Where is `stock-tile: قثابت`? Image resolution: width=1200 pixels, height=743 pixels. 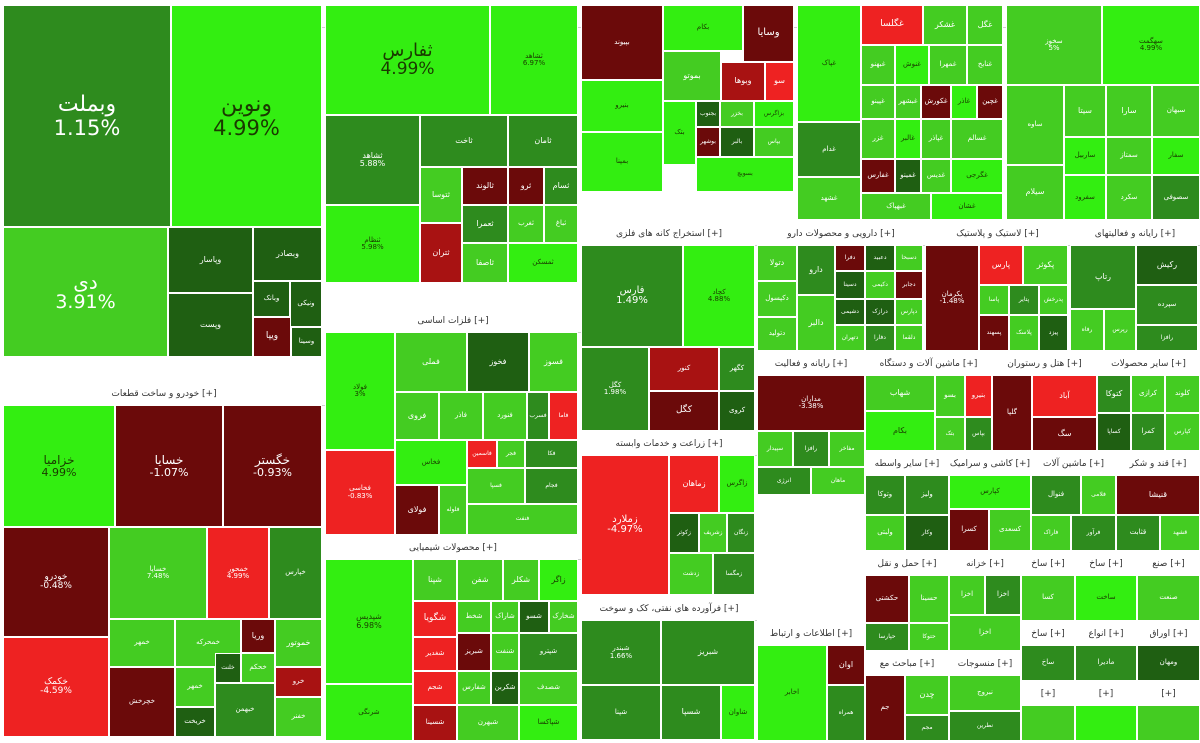
stock-tile: قثابت is located at coordinates (1138, 533).